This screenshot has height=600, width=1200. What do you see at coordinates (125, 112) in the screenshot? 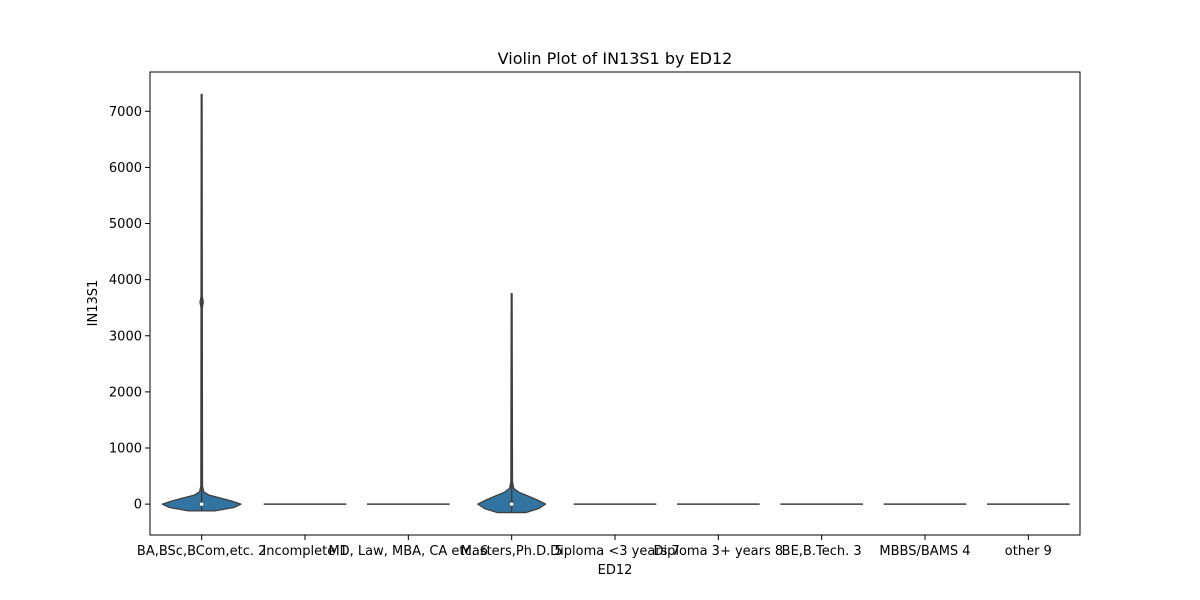
I see `y-tick-label: 7000` at bounding box center [125, 112].